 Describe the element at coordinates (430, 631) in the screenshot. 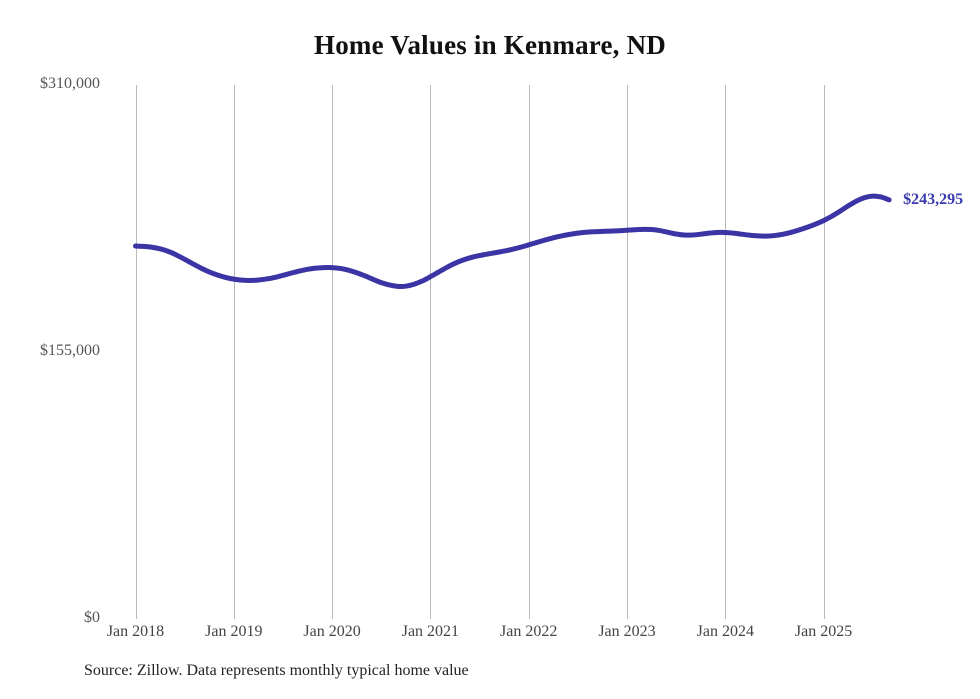

I see `x-tick-label: Jan 2021` at that location.